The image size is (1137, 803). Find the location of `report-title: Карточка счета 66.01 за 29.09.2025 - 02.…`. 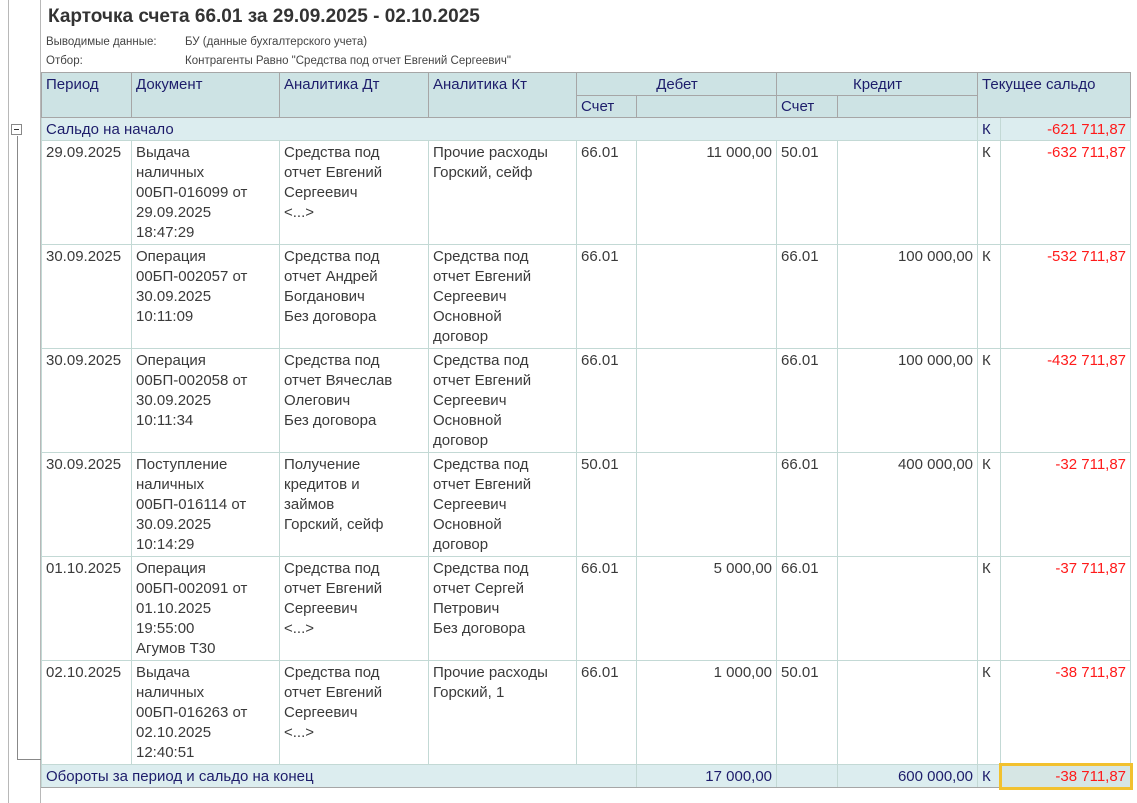

report-title: Карточка счета 66.01 за 29.09.2025 - 02.… is located at coordinates (264, 16).